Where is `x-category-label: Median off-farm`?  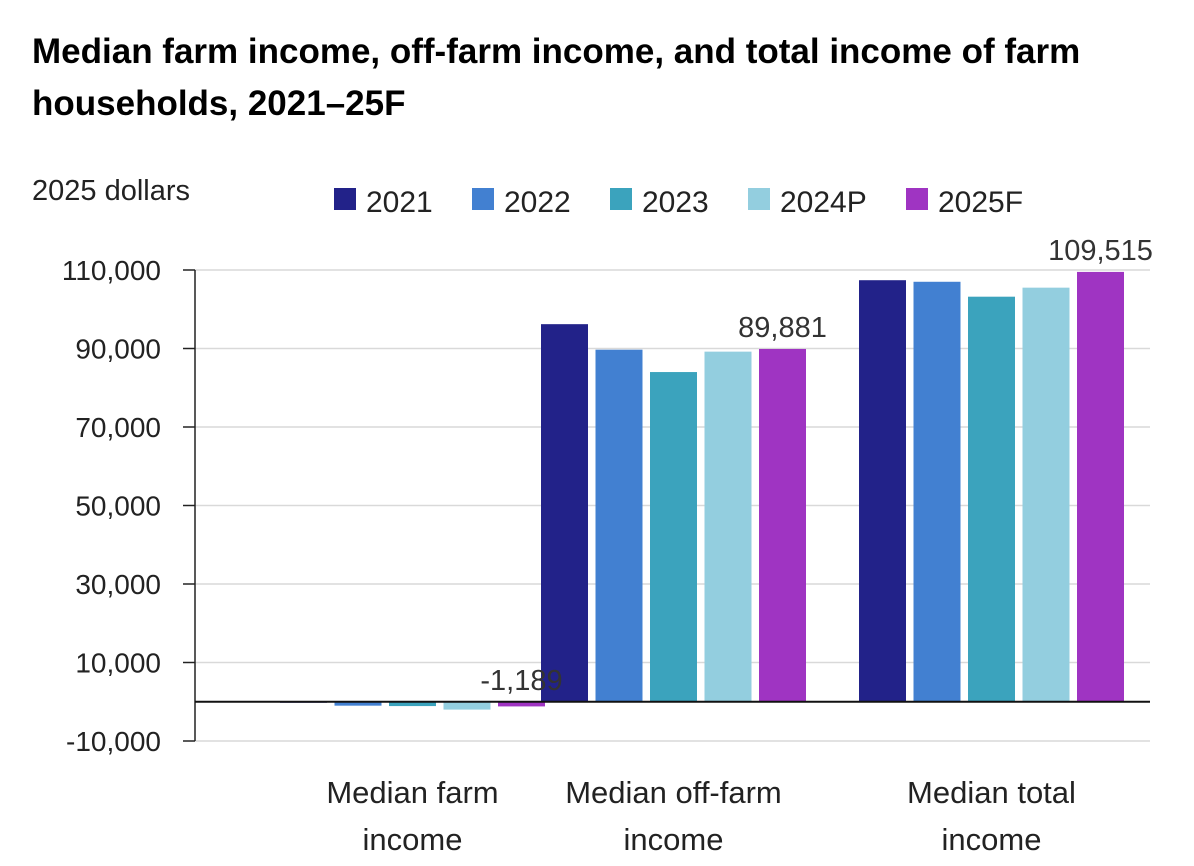
x-category-label: Median off-farm is located at coordinates (673, 792).